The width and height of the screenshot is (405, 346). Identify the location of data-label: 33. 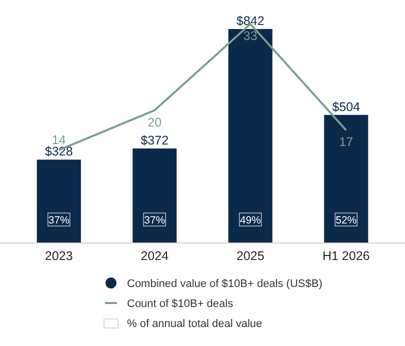
(250, 36).